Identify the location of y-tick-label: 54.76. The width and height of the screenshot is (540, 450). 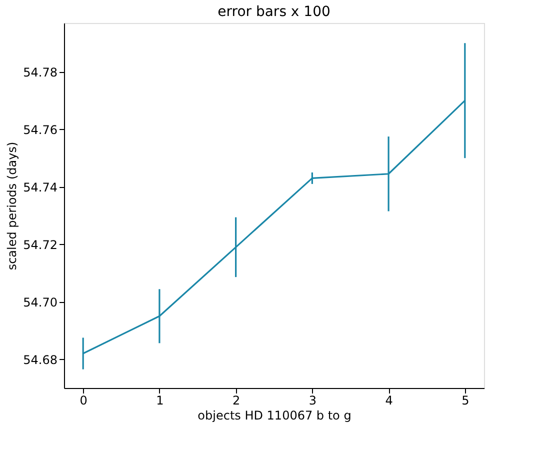
(40, 129).